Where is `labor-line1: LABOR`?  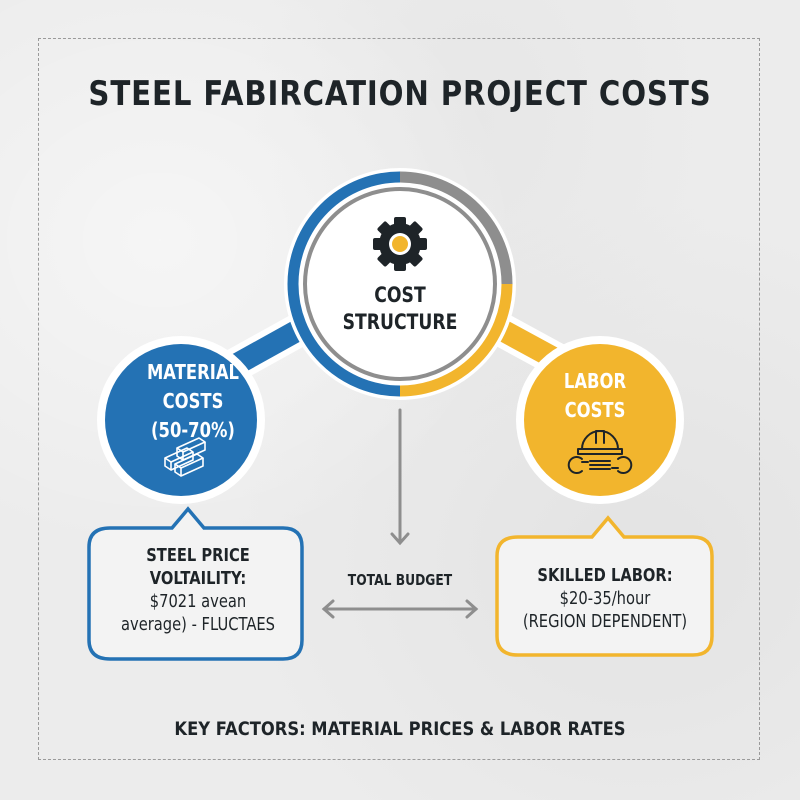
labor-line1: LABOR is located at coordinates (595, 381).